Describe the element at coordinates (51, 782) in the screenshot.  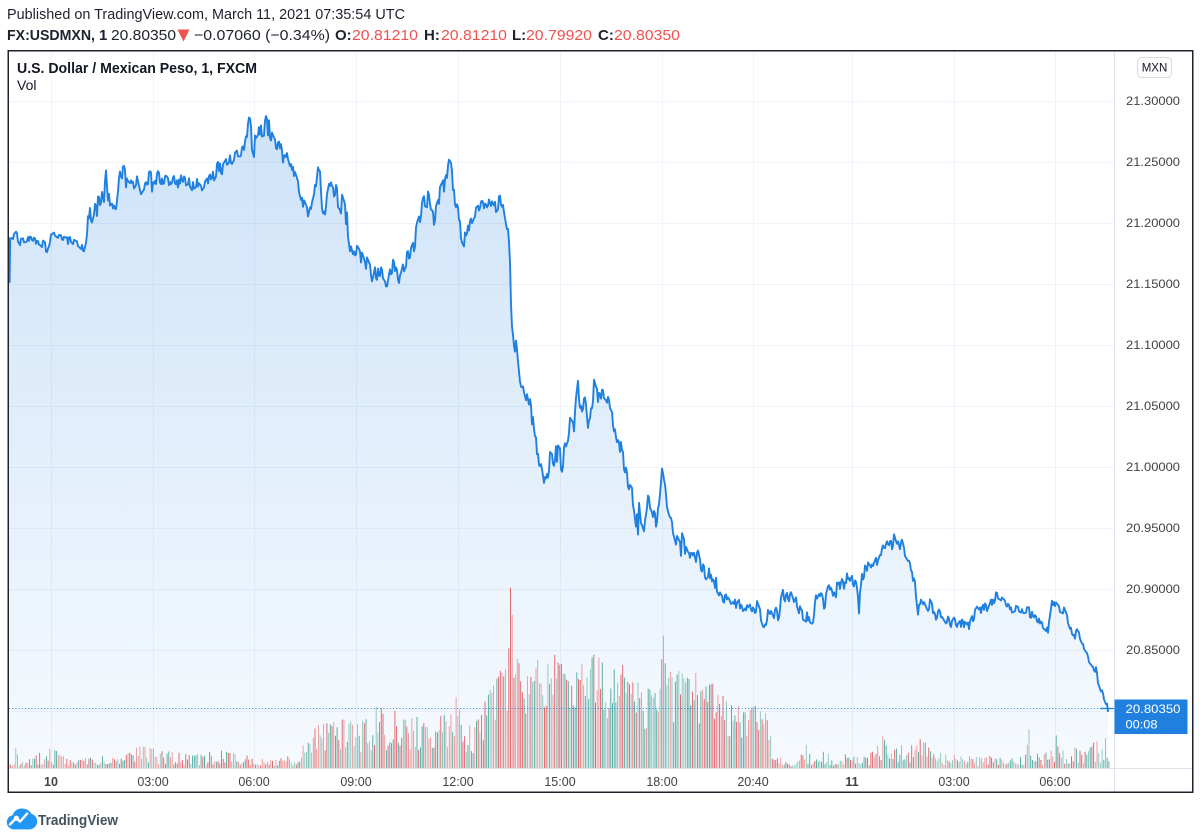
I see `svg-text: 10` at that location.